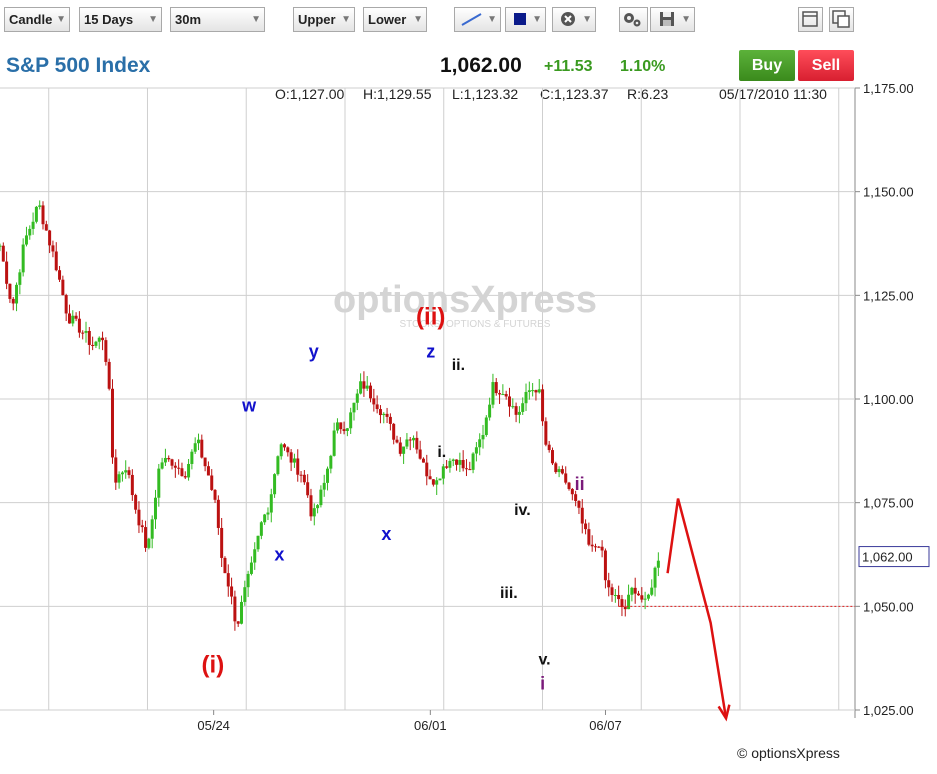 This screenshot has height=774, width=937. What do you see at coordinates (666, 19) in the screenshot?
I see `save-icon` at bounding box center [666, 19].